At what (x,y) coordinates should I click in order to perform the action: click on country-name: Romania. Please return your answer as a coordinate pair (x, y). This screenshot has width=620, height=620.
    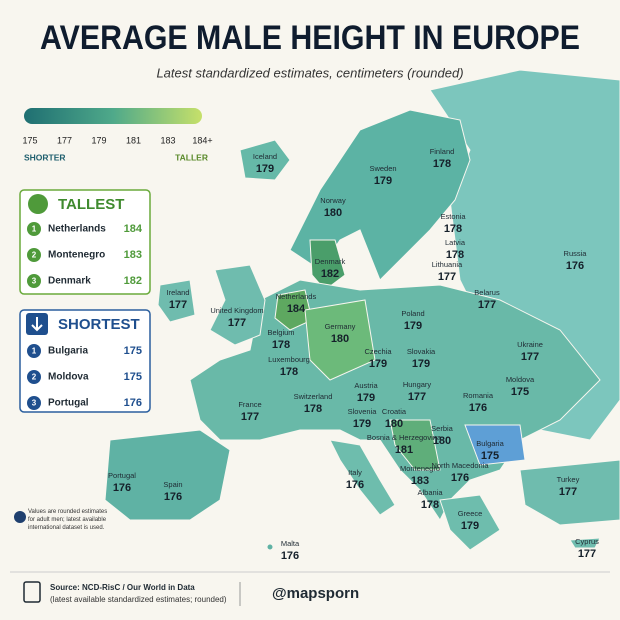
    Looking at the image, I should click on (478, 395).